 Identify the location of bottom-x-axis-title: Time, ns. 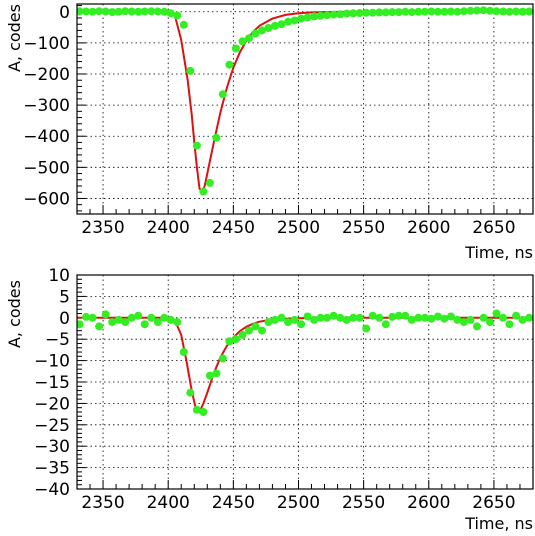
(498, 523).